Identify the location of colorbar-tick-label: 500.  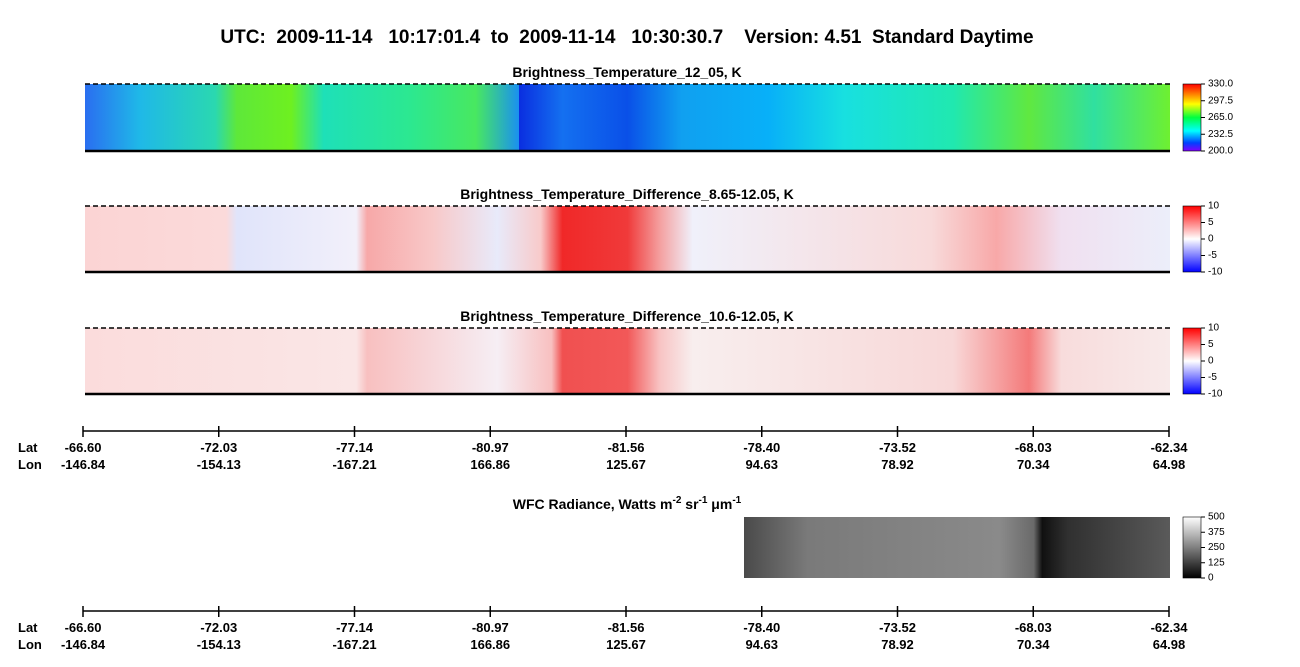
(1216, 517).